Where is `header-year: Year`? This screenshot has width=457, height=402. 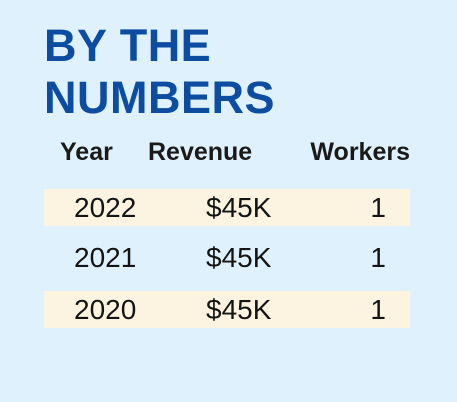
header-year: Year is located at coordinates (86, 152).